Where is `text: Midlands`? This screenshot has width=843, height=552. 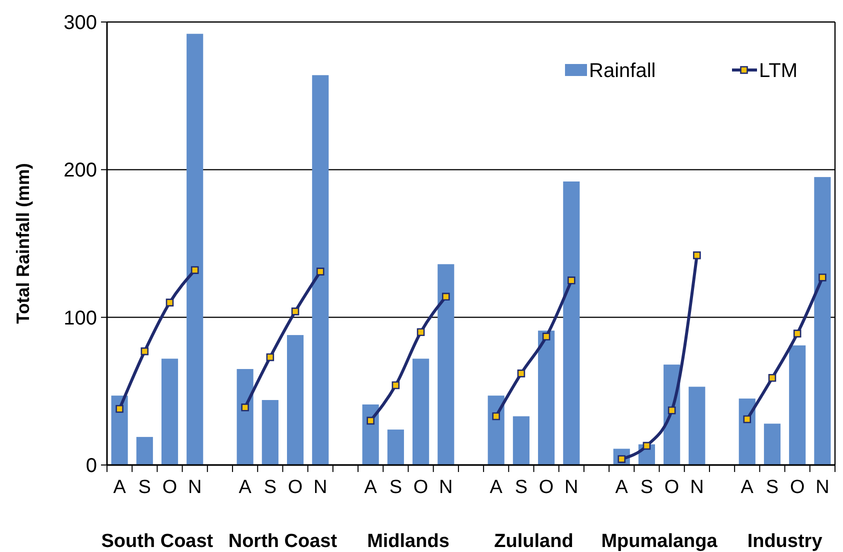
text: Midlands is located at coordinates (408, 541).